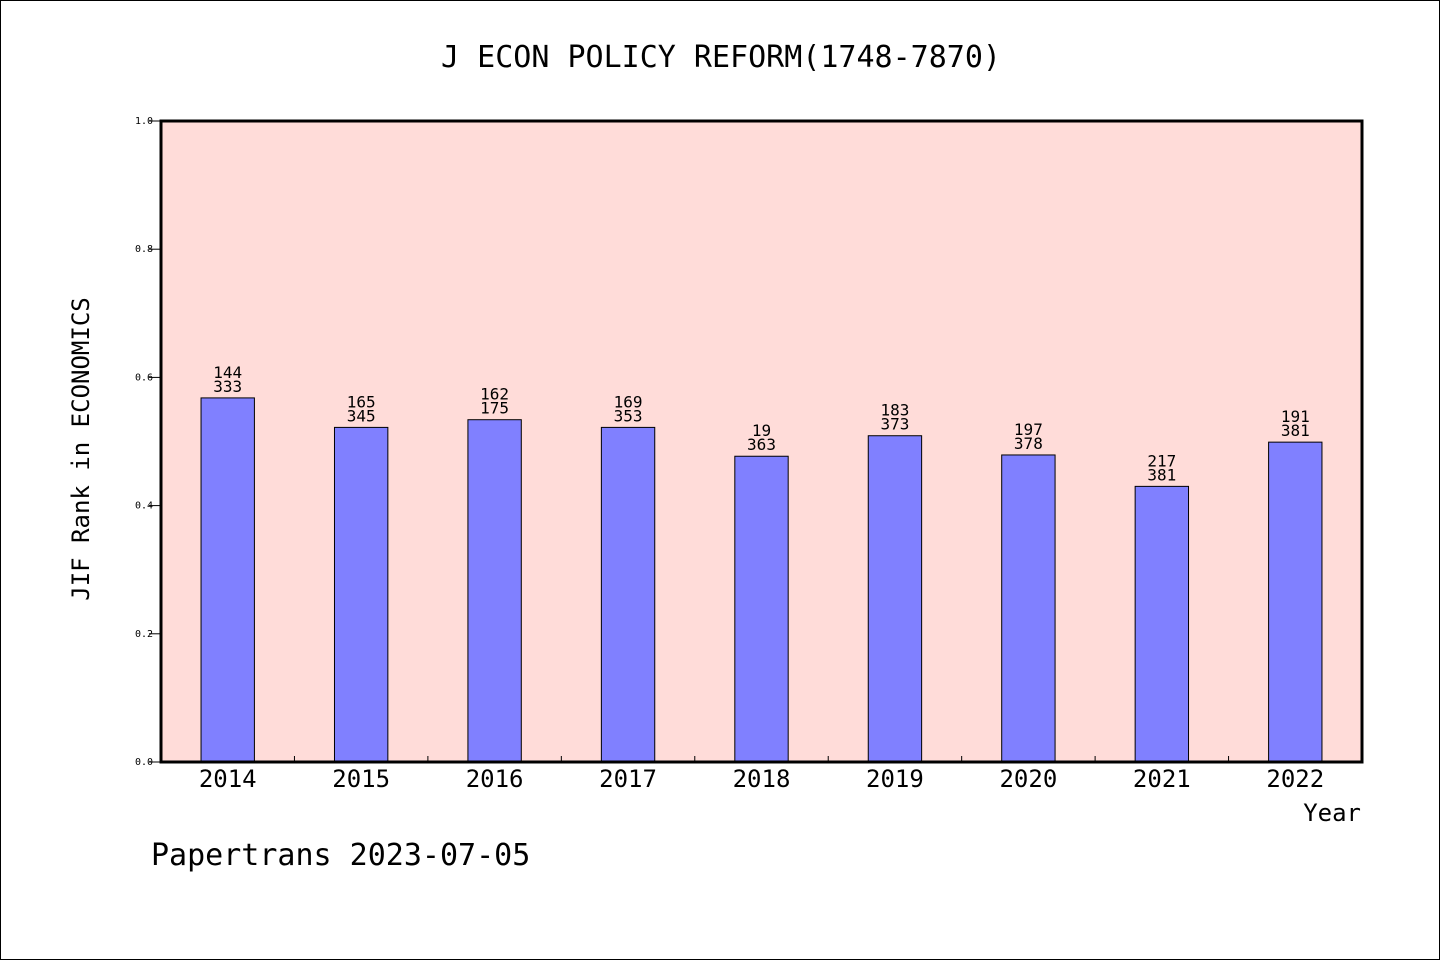 This screenshot has width=1440, height=961. I want to click on bar-2016, so click(494, 591).